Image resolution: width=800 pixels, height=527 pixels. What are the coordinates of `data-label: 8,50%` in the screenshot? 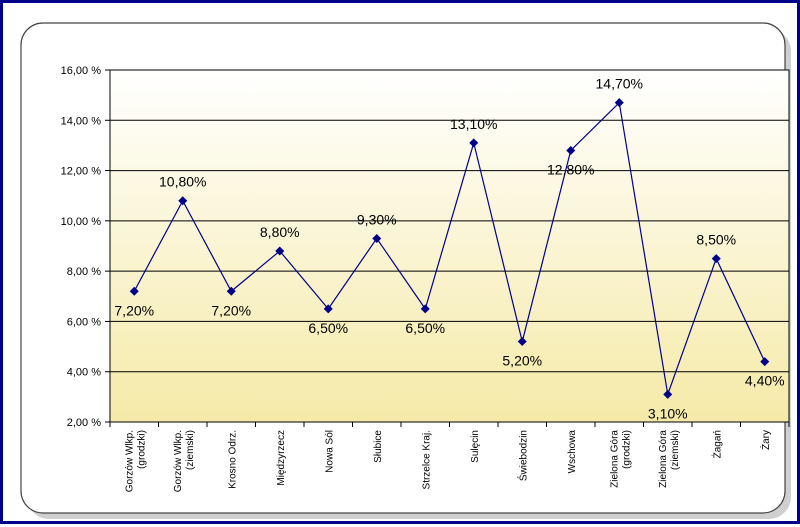 It's located at (716, 240).